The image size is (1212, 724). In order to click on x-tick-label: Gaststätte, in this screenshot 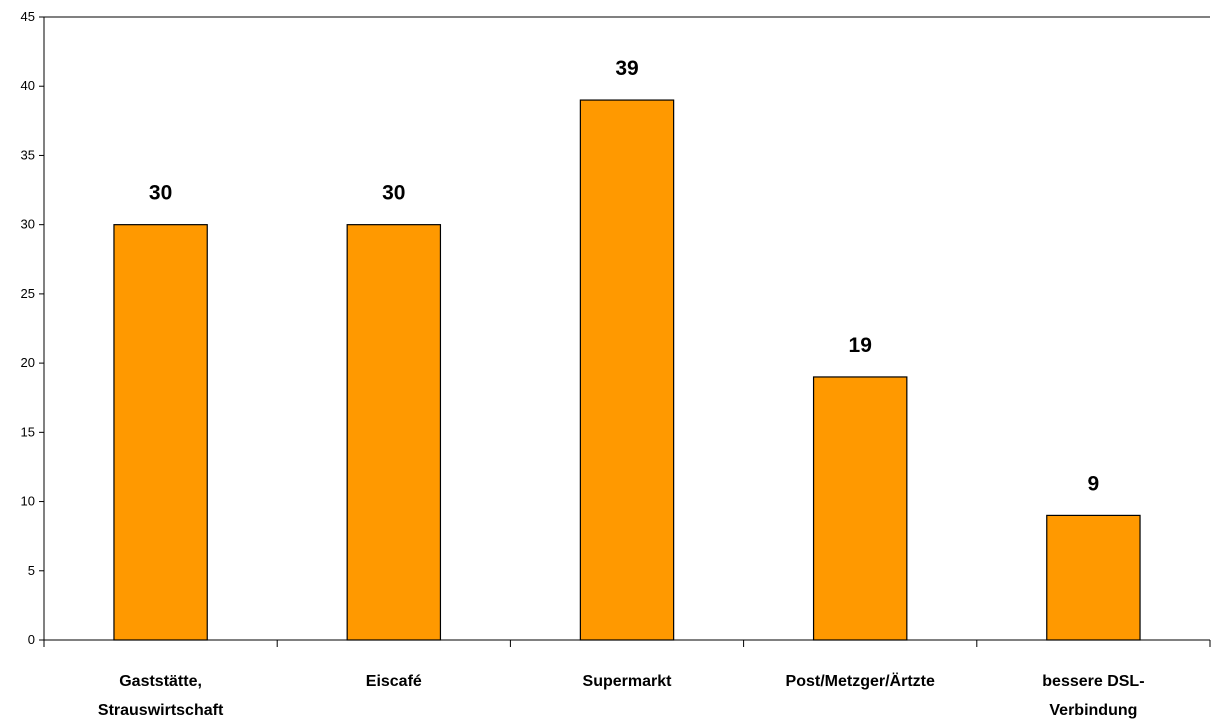, I will do `click(160, 681)`.